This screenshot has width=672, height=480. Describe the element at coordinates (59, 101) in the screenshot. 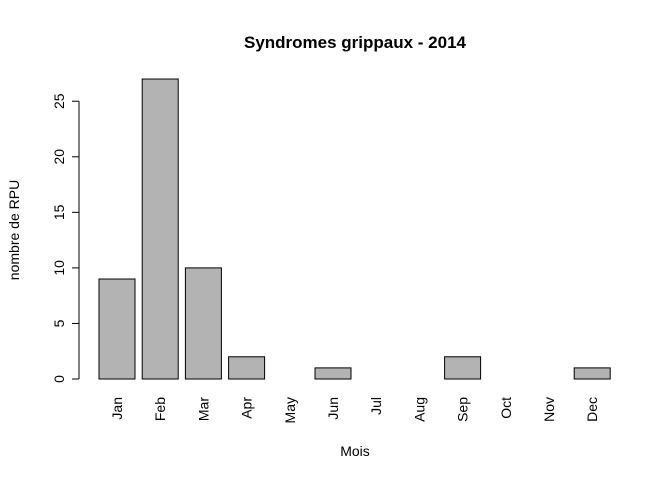

I see `y-tick-label: 25` at that location.